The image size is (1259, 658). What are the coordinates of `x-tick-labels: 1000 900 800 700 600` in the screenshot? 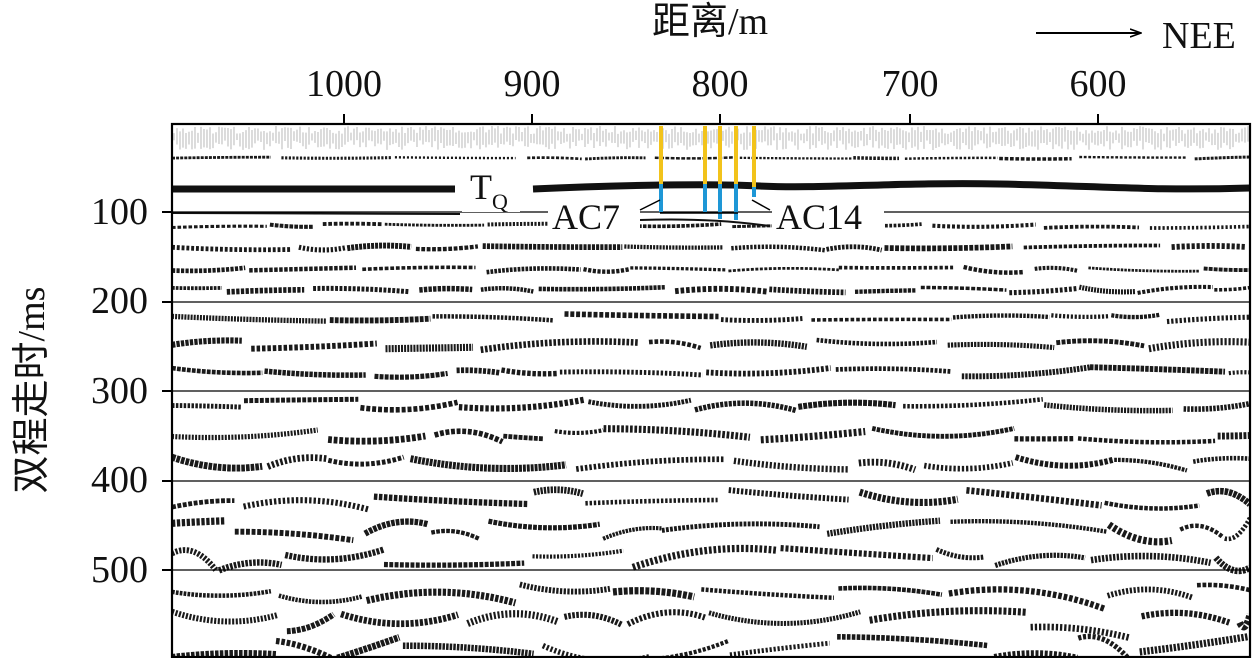 It's located at (716, 84).